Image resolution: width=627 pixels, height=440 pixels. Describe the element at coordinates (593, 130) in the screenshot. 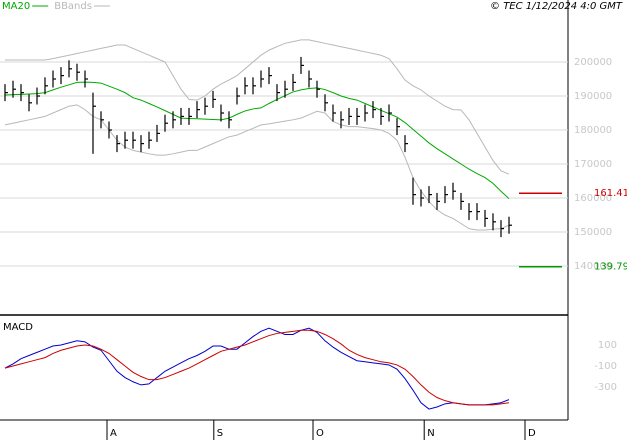

I see `y-tick-label: 180000` at that location.